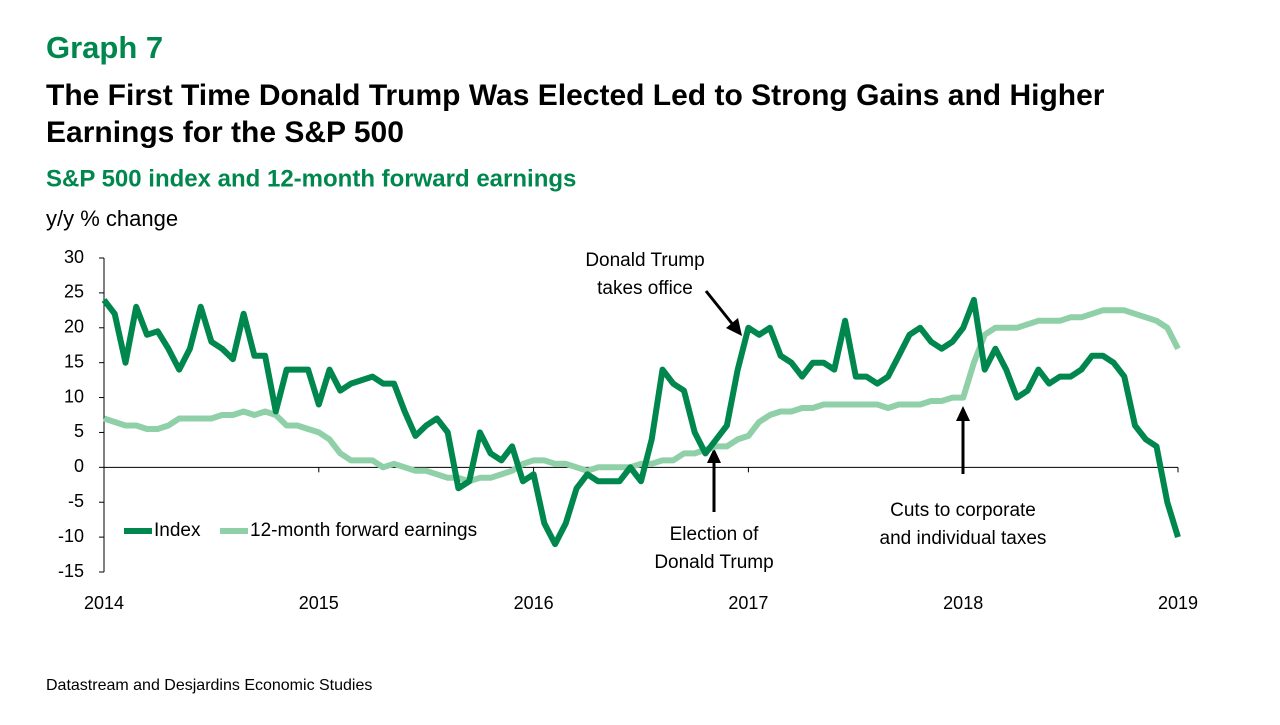 The image size is (1280, 725). I want to click on arrow, so click(720, 308).